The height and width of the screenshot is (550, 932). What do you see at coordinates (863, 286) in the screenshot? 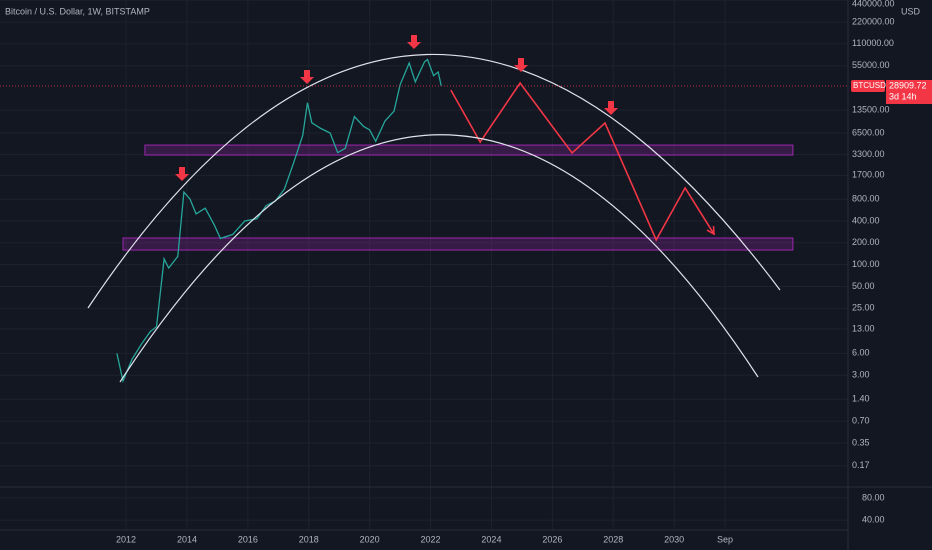
I see `y-tick-label: 50.00` at bounding box center [863, 286].